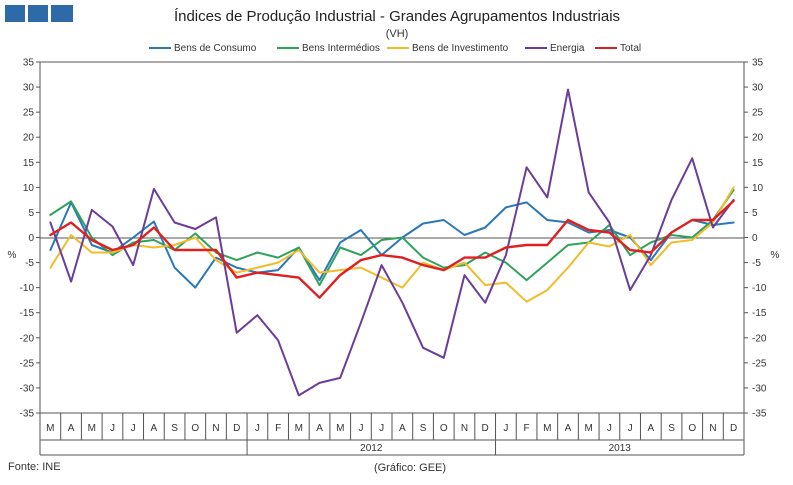 The width and height of the screenshot is (793, 485). I want to click on y-tick-label-left: 25, so click(29, 113).